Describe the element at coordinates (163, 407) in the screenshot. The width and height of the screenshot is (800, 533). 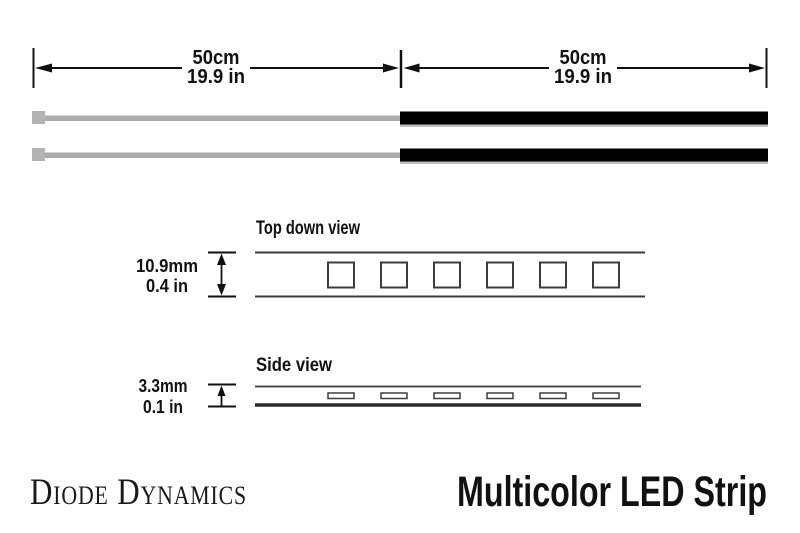
I see `height-imperial-label: 0.1 in` at that location.